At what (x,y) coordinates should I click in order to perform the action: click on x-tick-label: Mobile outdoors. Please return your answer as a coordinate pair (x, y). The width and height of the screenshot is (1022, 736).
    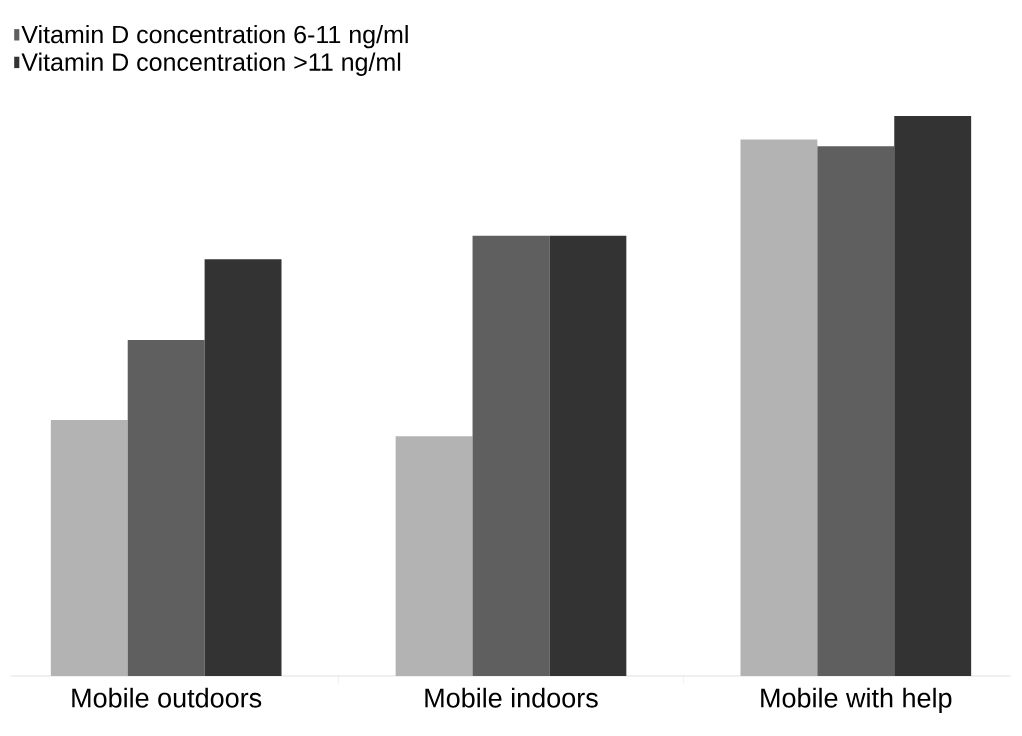
    Looking at the image, I should click on (167, 697).